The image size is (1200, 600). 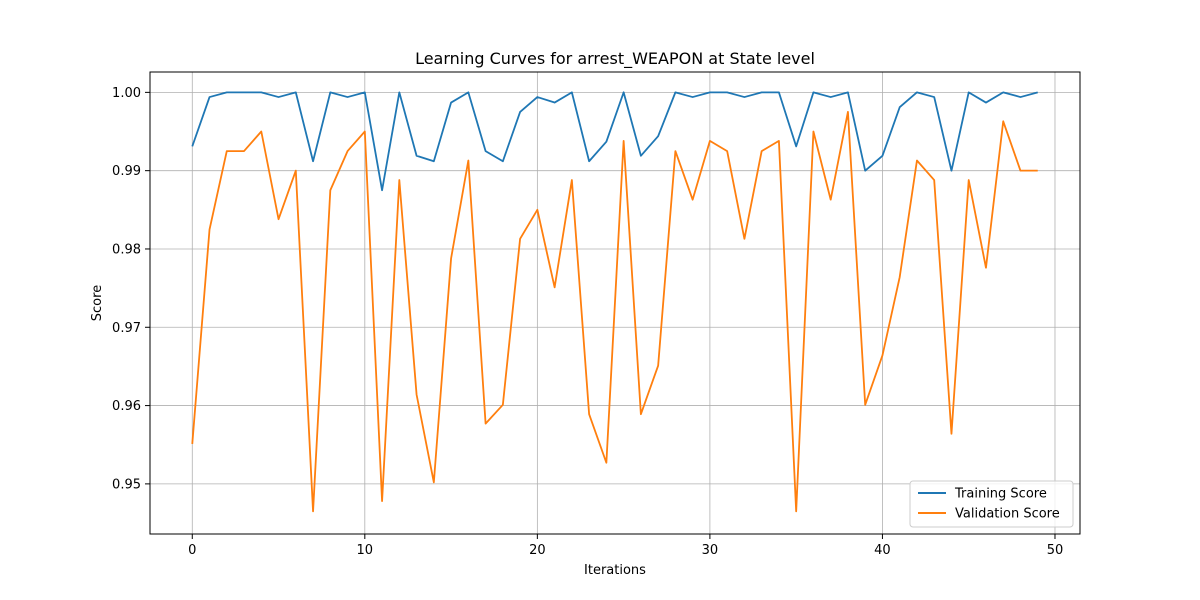 I want to click on y-tick-label: 0.98, so click(x=126, y=249).